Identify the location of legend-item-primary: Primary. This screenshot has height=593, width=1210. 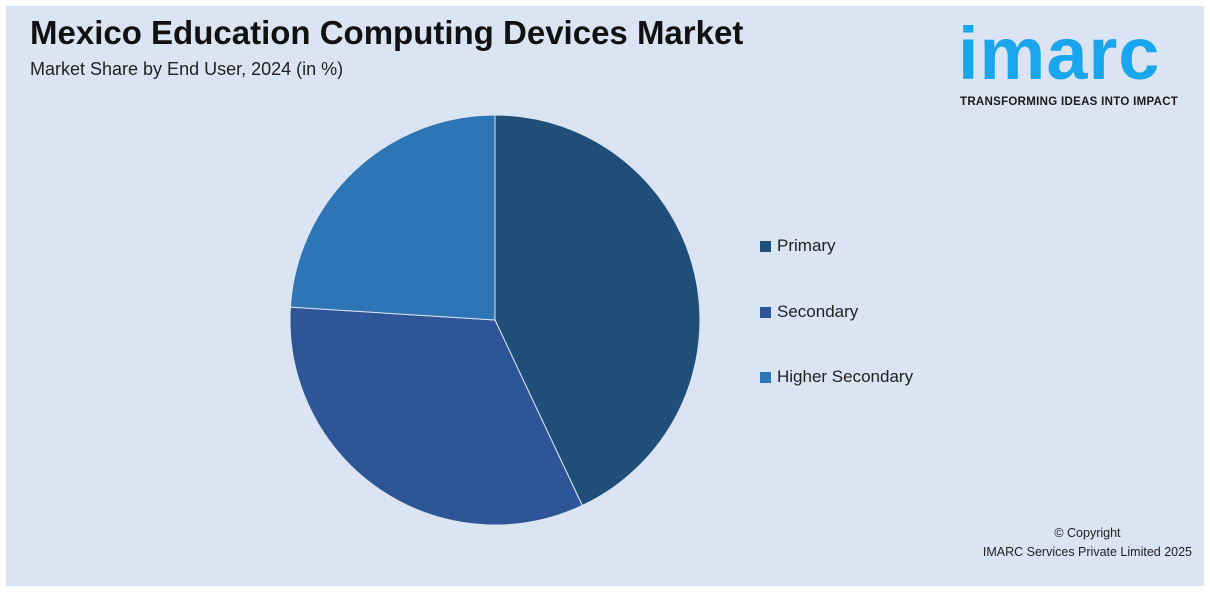
(798, 246).